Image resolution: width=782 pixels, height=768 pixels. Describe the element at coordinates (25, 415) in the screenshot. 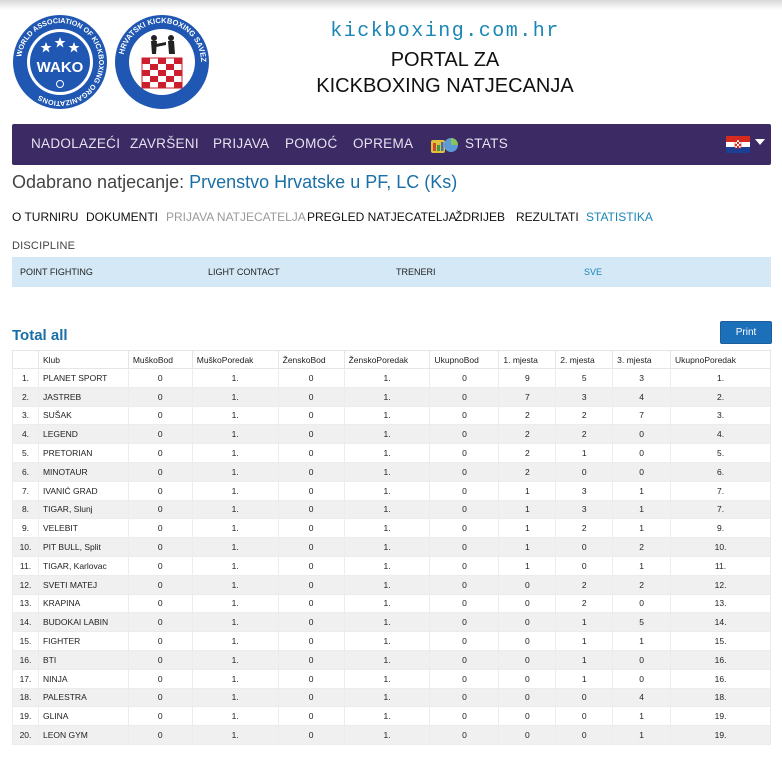

I see `table-cell: 3.` at that location.